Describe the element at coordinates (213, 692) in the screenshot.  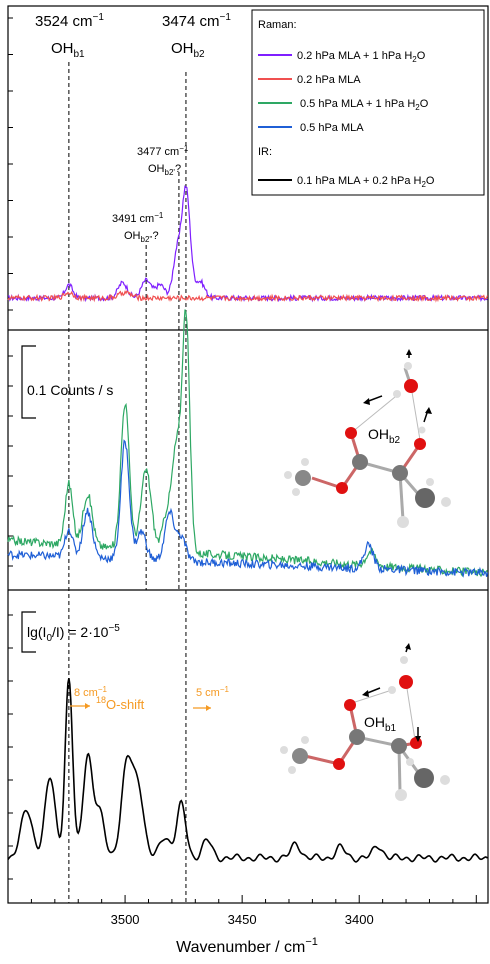
I see `shift-right-label: 5 cm−1` at that location.